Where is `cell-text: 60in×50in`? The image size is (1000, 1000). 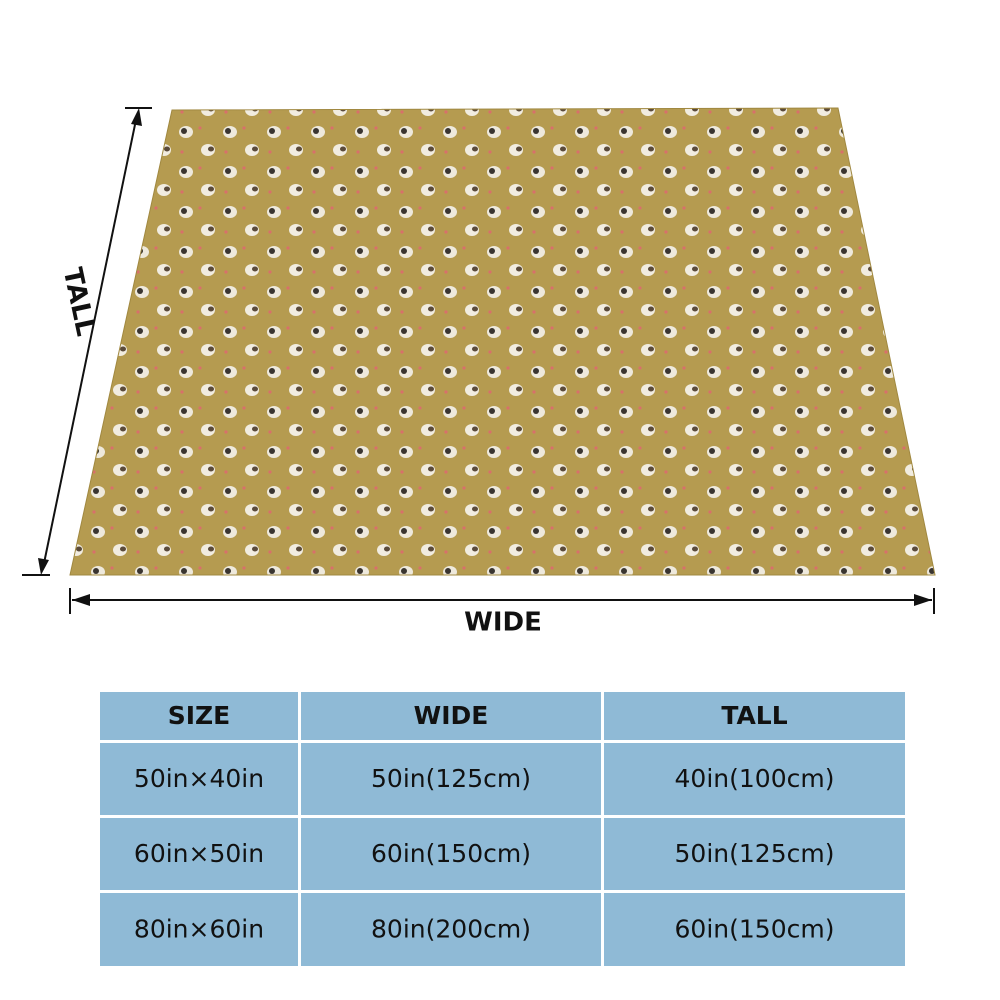 cell-text: 60in×50in is located at coordinates (199, 853).